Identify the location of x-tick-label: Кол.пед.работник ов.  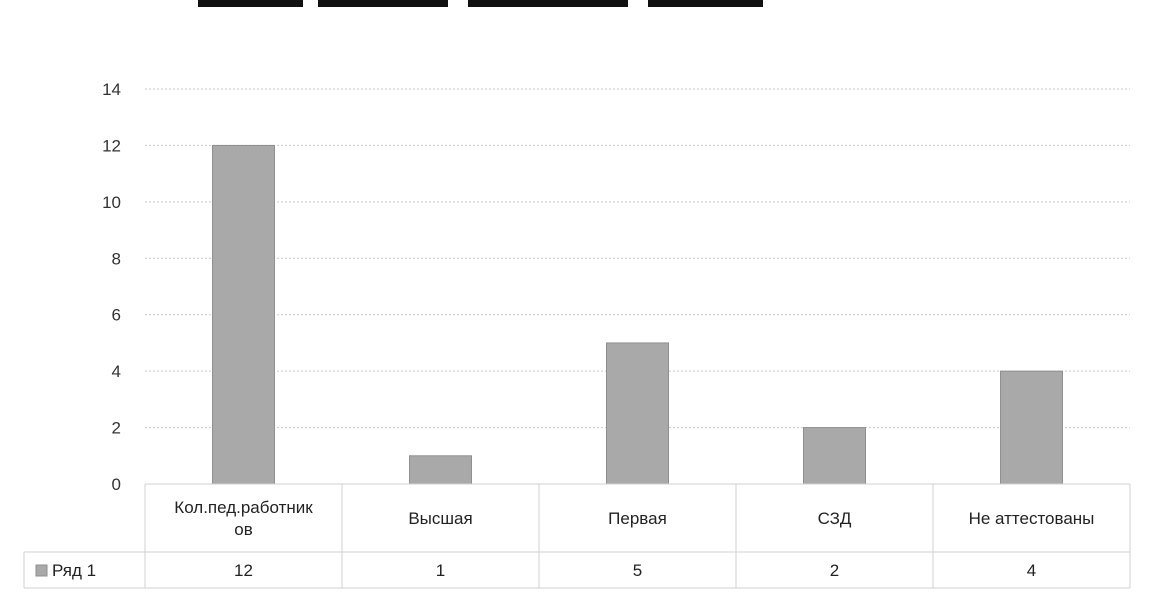
(243, 518).